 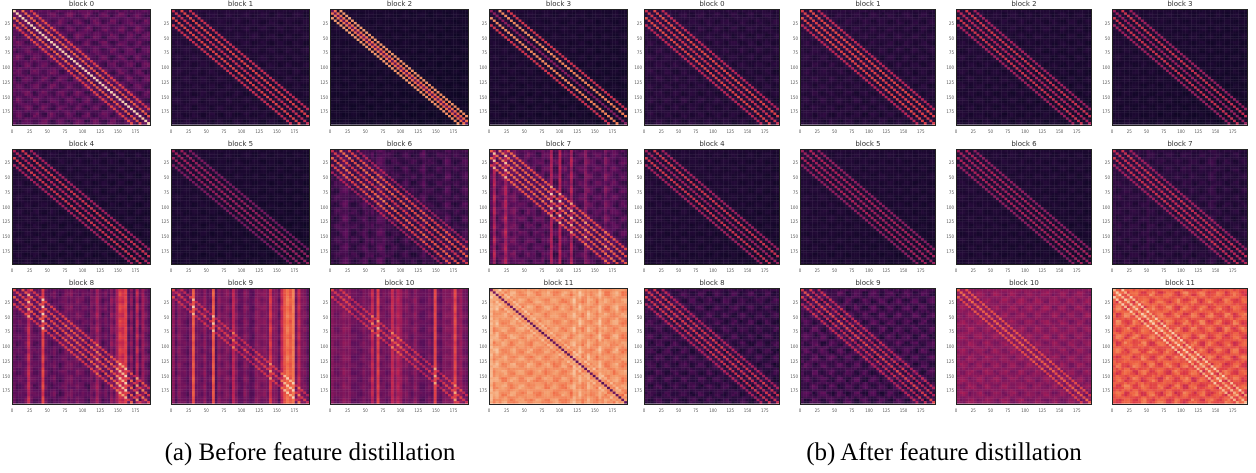 I want to click on block-title: block 11, so click(x=558, y=283).